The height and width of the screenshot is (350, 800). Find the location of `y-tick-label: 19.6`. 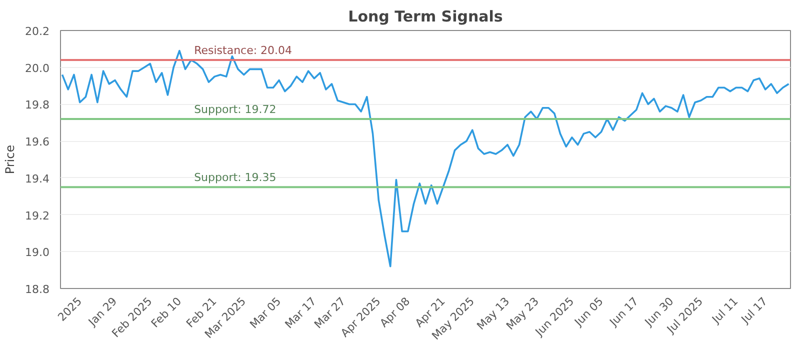

y-tick-label: 19.6 is located at coordinates (37, 142).